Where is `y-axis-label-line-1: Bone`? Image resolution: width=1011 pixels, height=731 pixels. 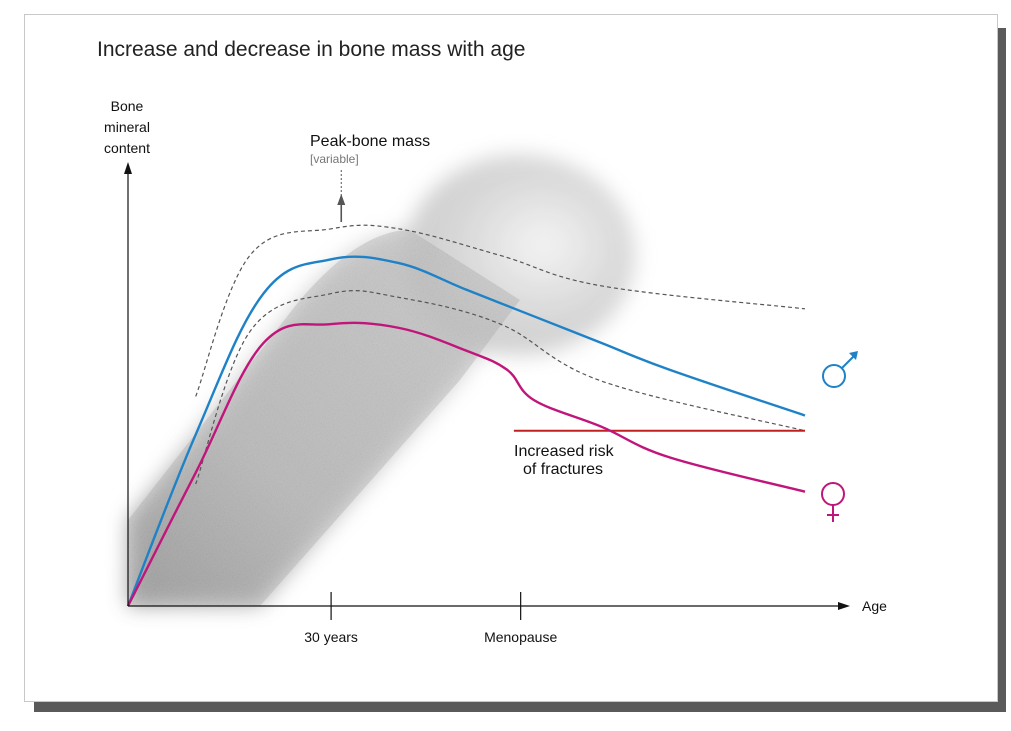
y-axis-label-line-1: Bone is located at coordinates (127, 106).